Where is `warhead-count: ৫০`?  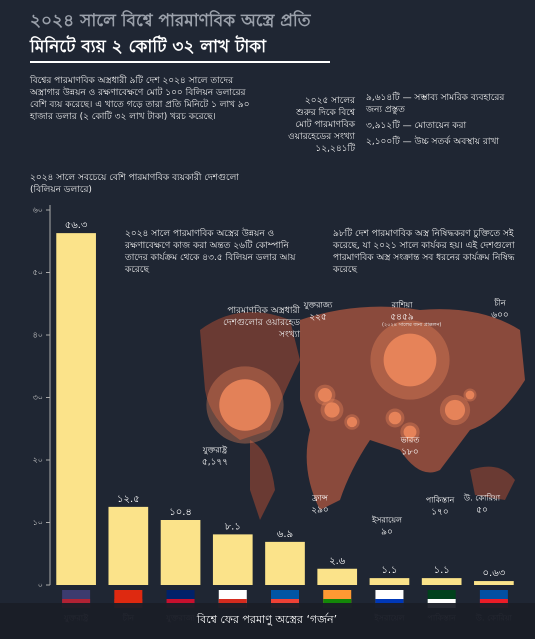
warhead-count: ৫০ is located at coordinates (482, 511).